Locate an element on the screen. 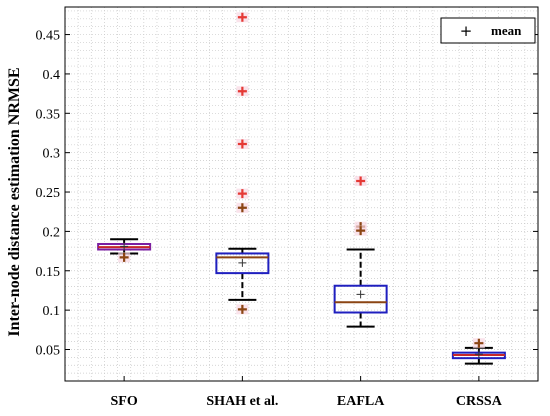  y-tick-label: 0.2 is located at coordinates (52, 232).